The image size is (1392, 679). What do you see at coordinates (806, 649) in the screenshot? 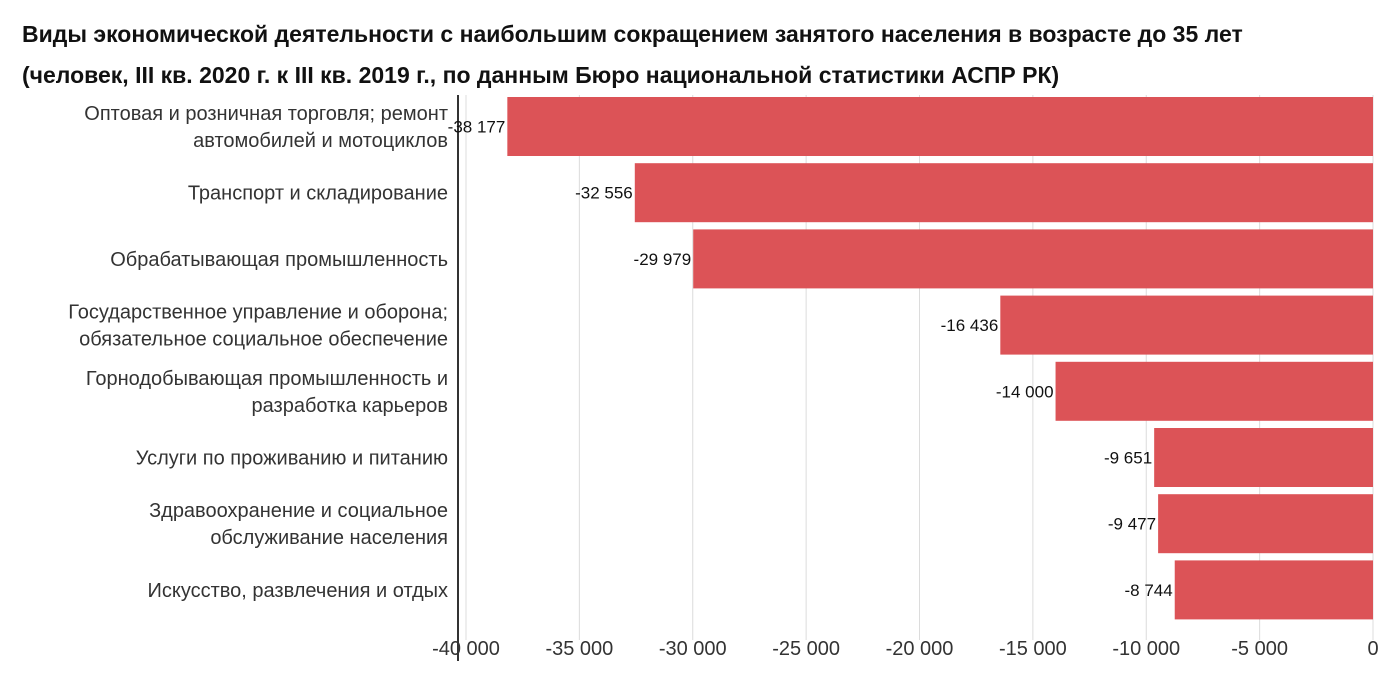
I see `x-tick-label: -25 000` at bounding box center [806, 649].